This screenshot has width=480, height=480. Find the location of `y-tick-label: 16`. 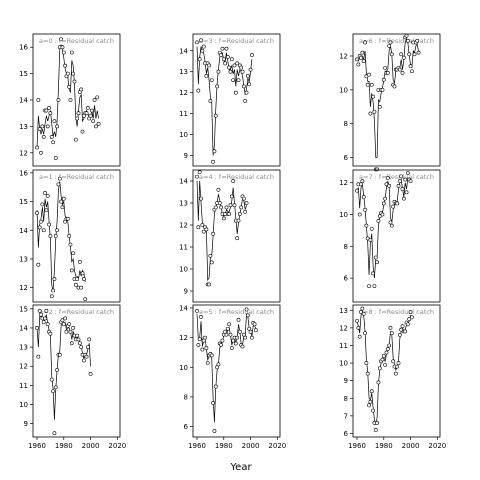

y-tick-label: 16 is located at coordinates (23, 48).